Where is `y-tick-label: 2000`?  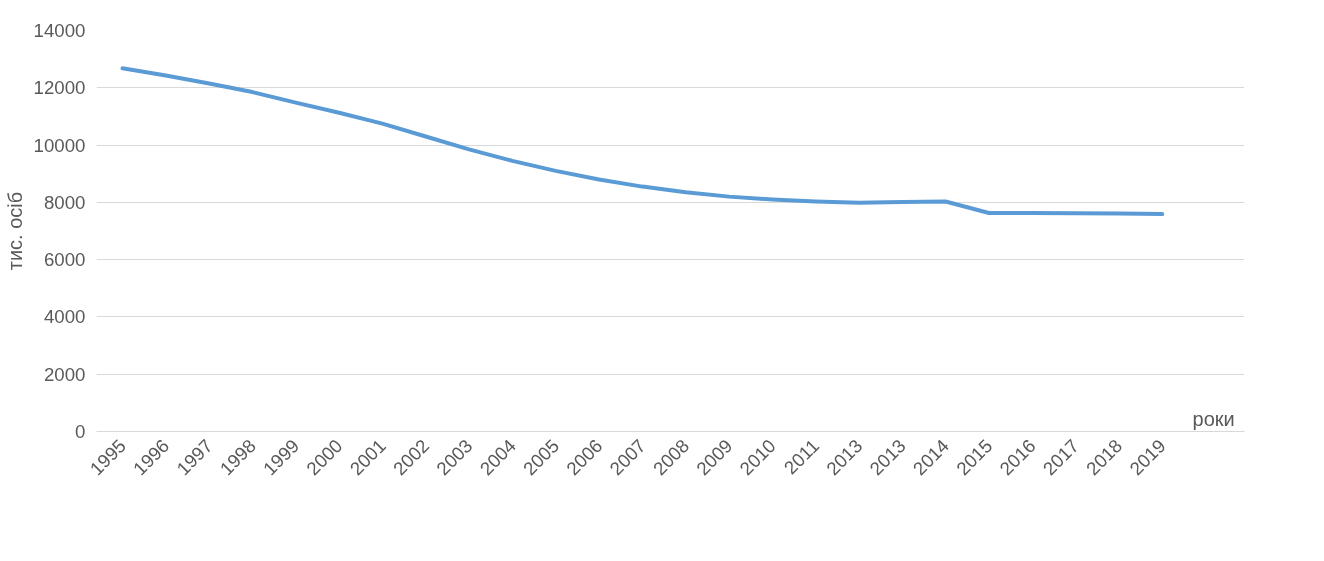 y-tick-label: 2000 is located at coordinates (65, 374).